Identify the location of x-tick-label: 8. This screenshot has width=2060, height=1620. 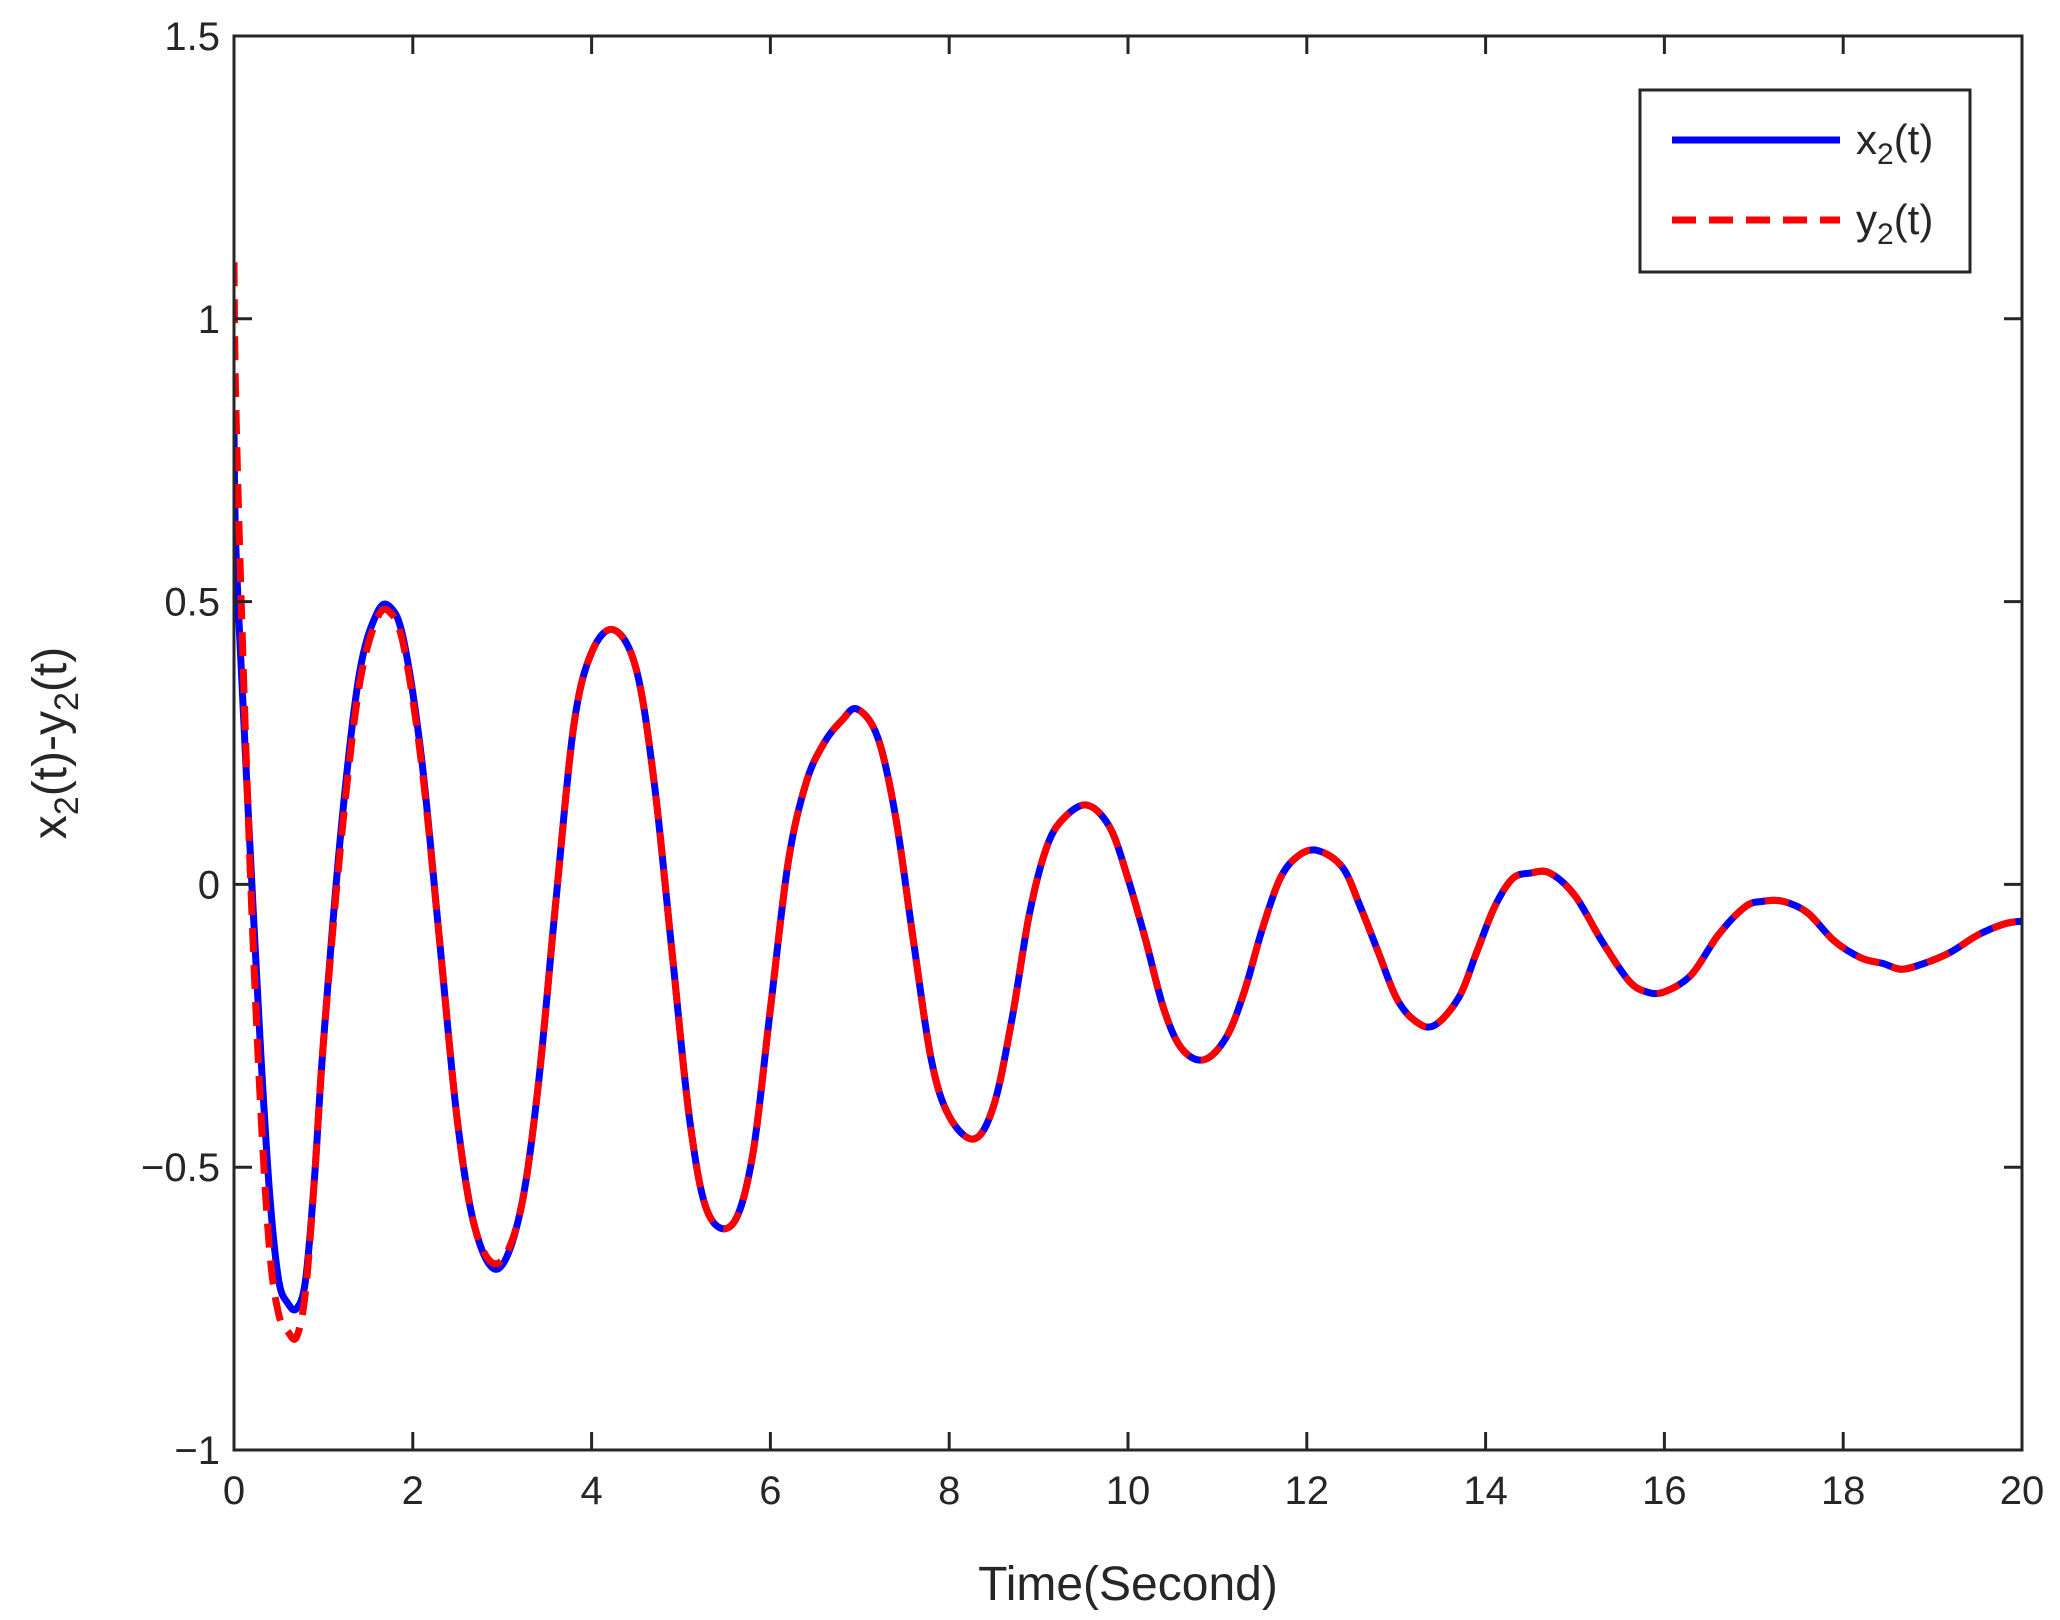
(949, 1491).